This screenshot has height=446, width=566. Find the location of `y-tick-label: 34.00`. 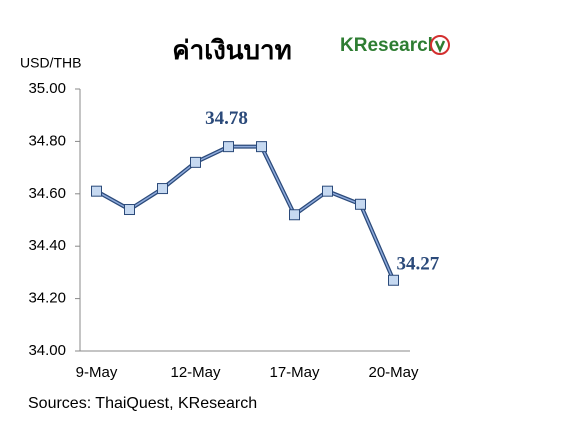

y-tick-label: 34.00 is located at coordinates (47, 350).